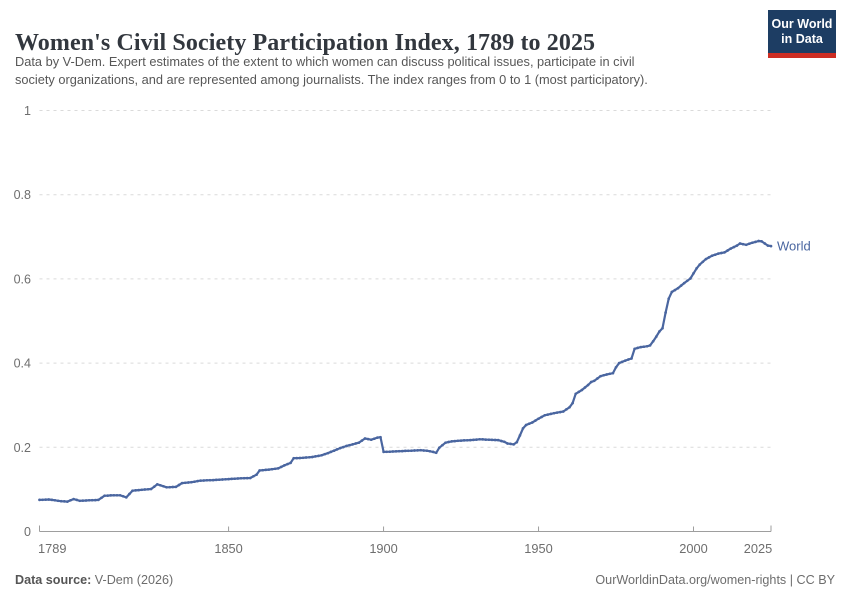  Describe the element at coordinates (228, 548) in the screenshot. I see `svg-text: 1850` at that location.